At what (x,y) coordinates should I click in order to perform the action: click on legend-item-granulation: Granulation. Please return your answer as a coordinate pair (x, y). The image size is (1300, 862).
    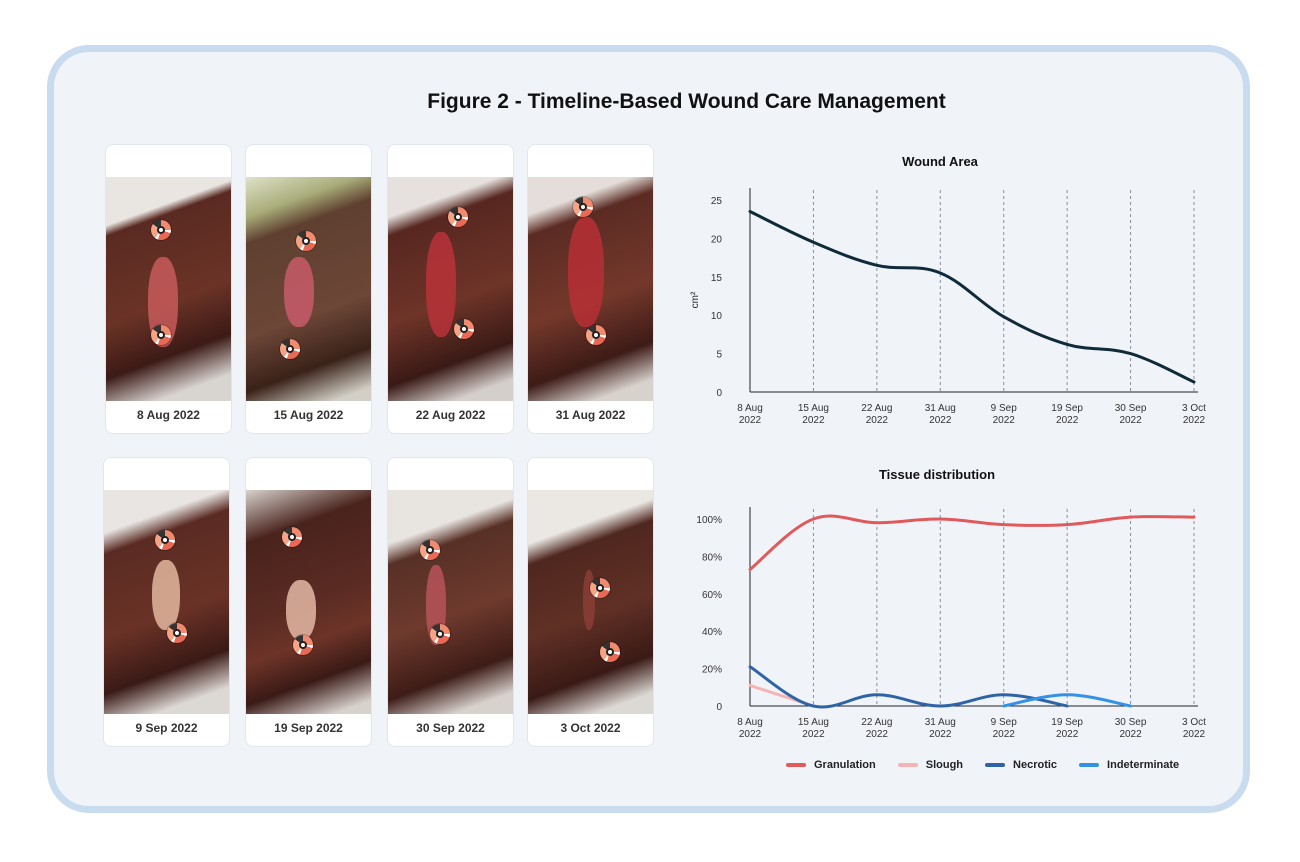
    Looking at the image, I should click on (831, 765).